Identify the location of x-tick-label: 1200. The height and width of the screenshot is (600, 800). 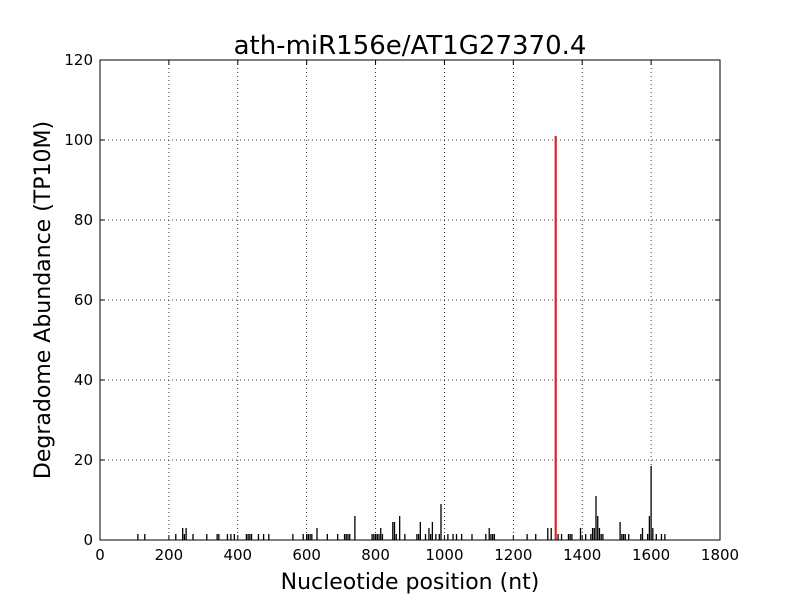
(513, 555).